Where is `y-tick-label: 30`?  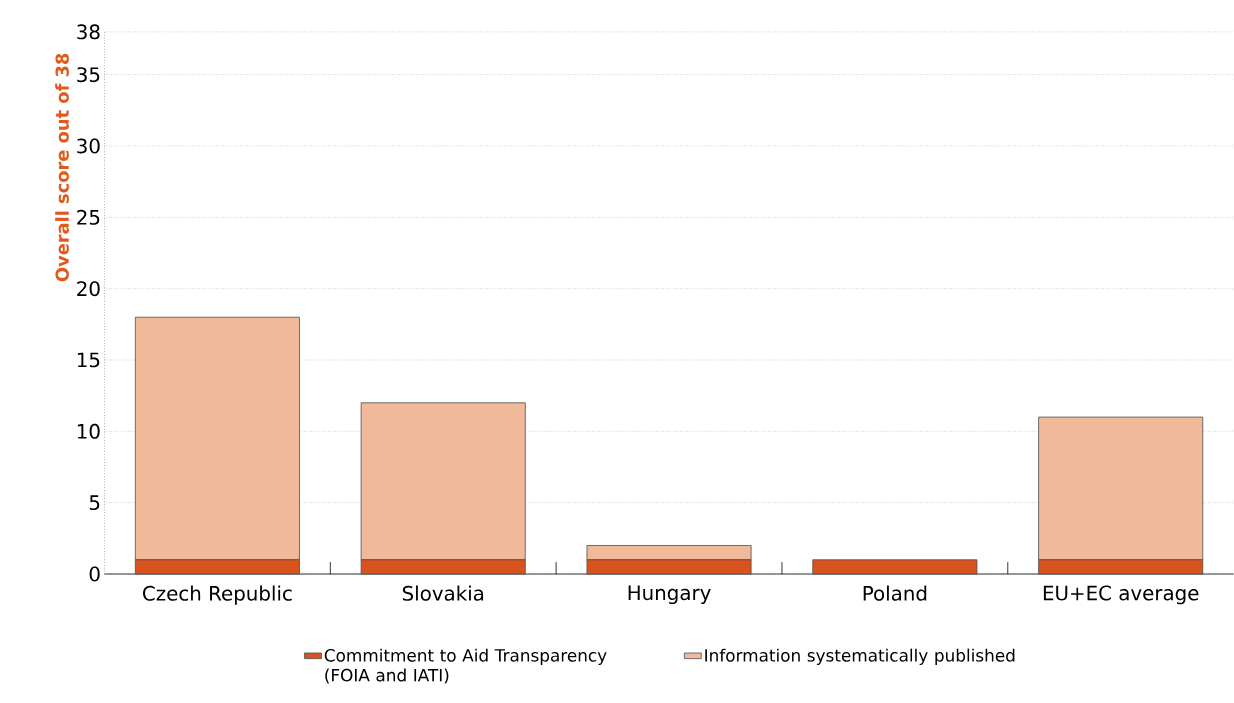 y-tick-label: 30 is located at coordinates (88, 146).